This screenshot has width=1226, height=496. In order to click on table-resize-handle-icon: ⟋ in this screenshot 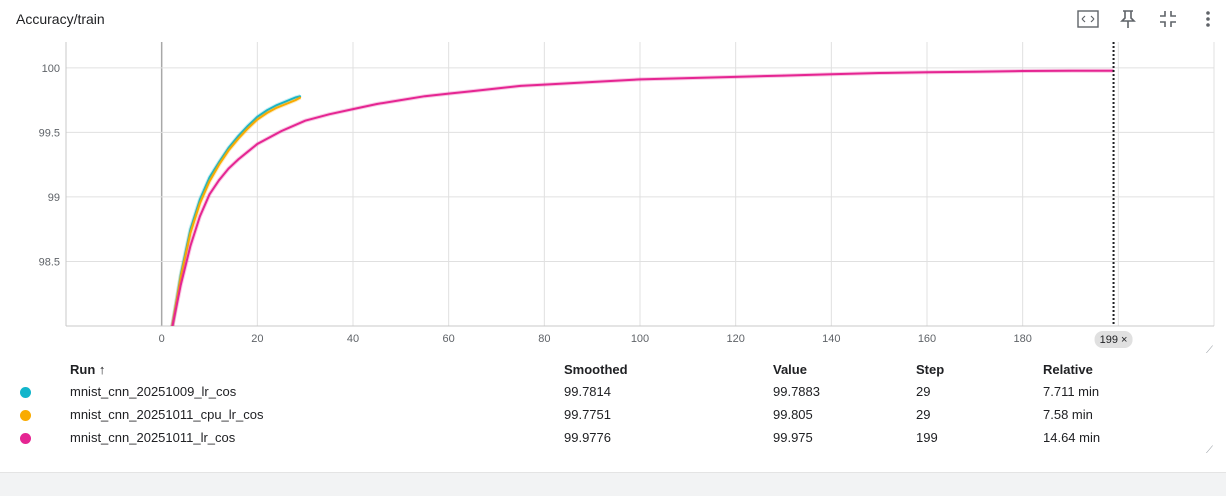, I will do `click(1209, 450)`.